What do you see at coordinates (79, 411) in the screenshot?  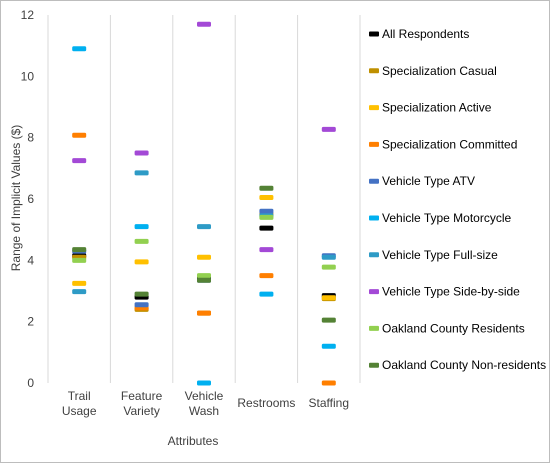 I see `x-tick-label-line: Usage` at bounding box center [79, 411].